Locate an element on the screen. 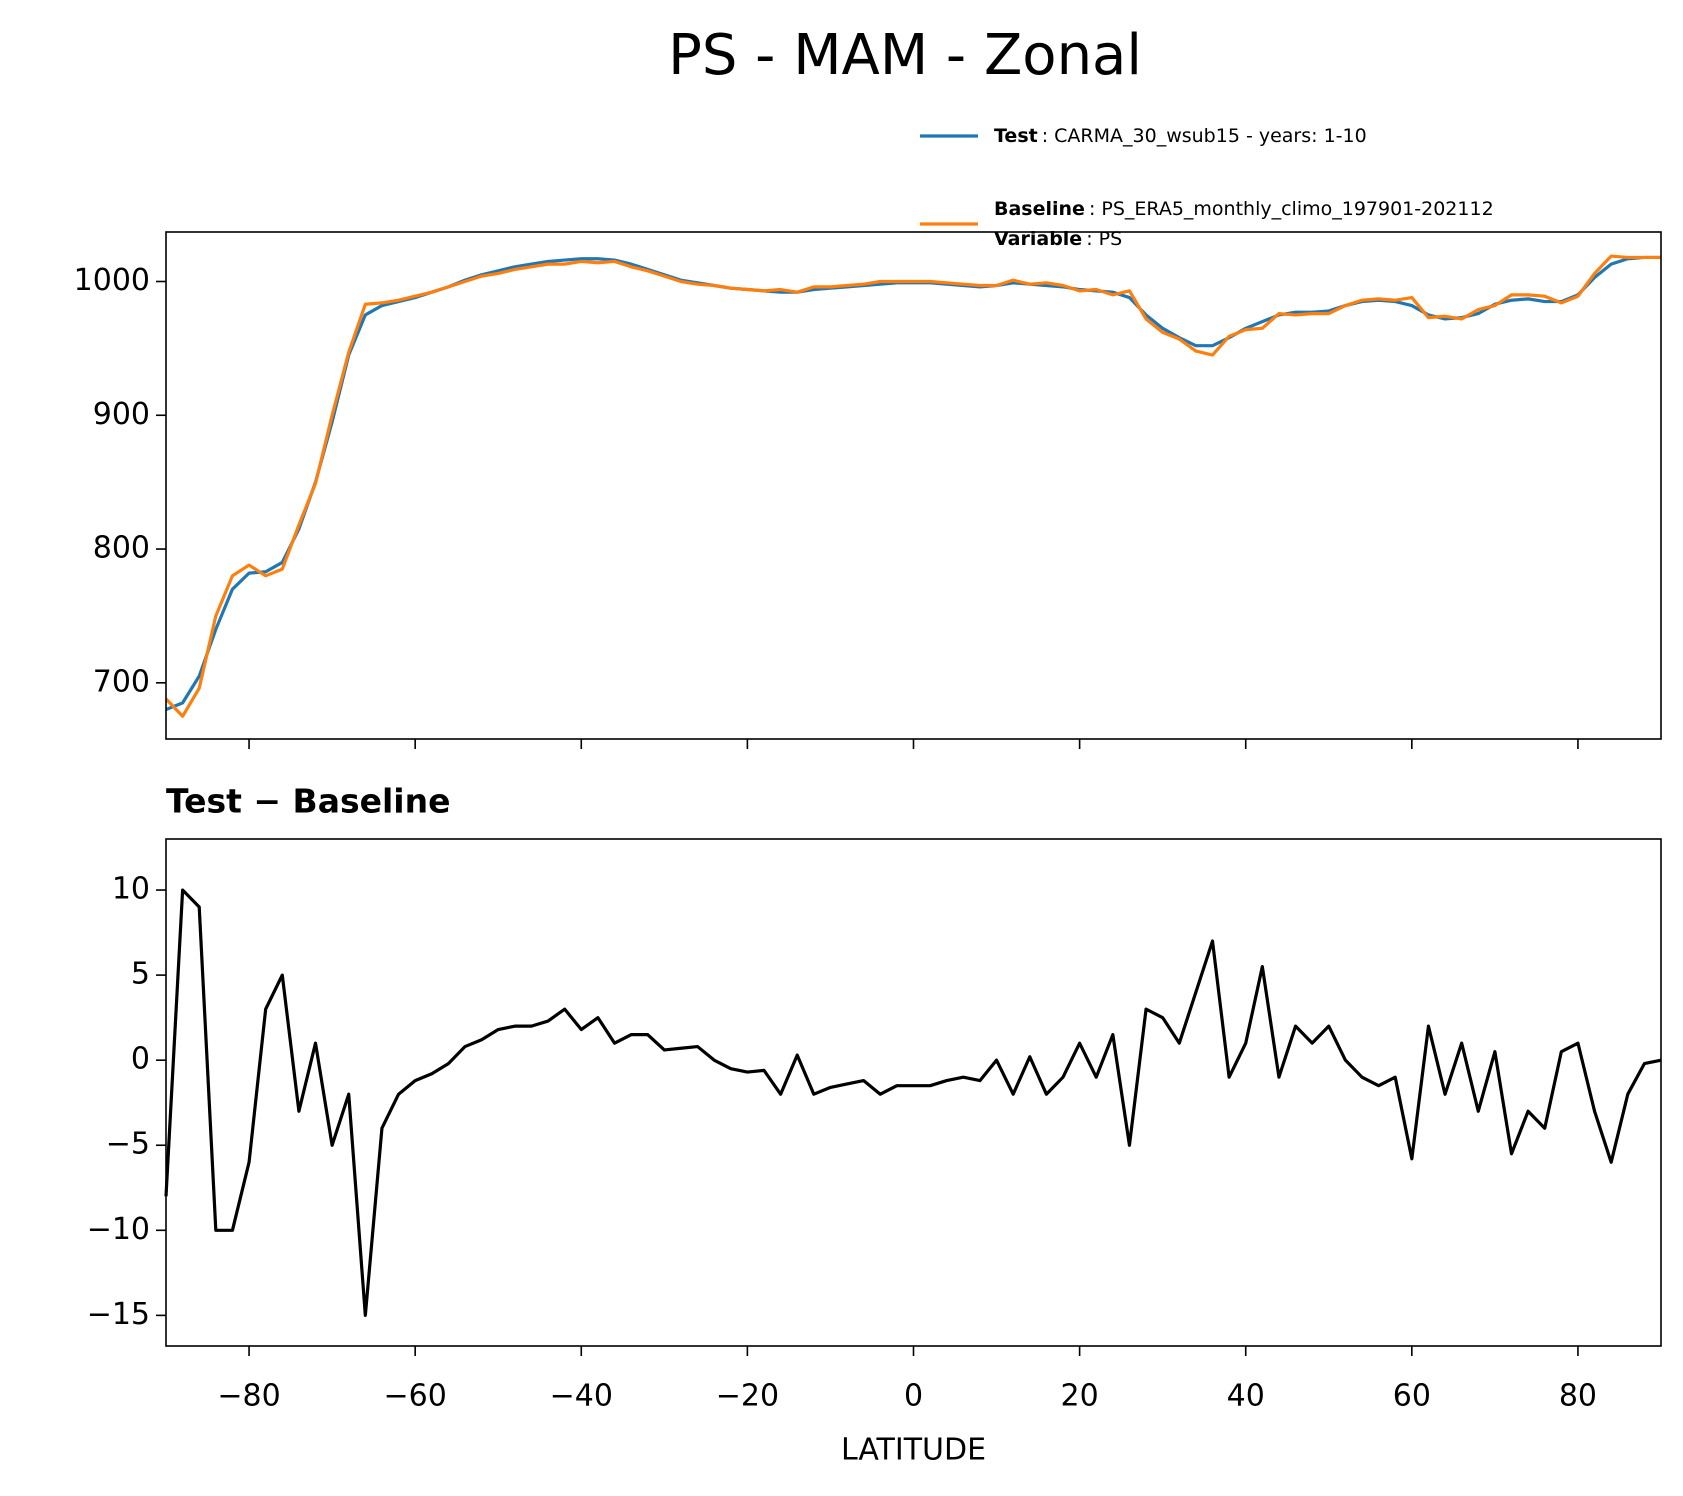  y-tick-label: 800 is located at coordinates (121, 548).